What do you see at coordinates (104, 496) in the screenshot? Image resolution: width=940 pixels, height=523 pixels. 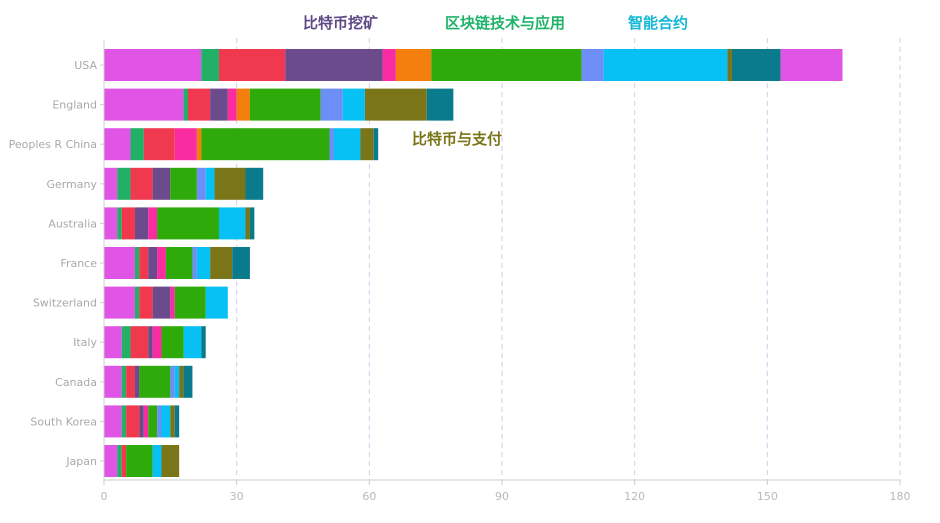 I see `x-tick-label: 0` at bounding box center [104, 496].